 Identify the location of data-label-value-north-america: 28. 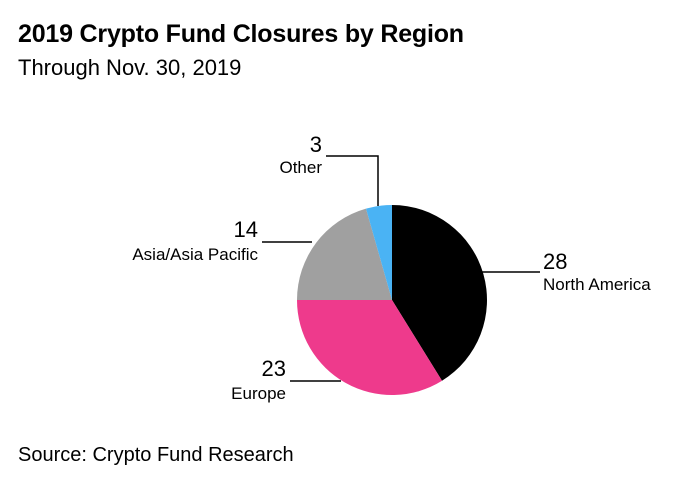
(555, 261).